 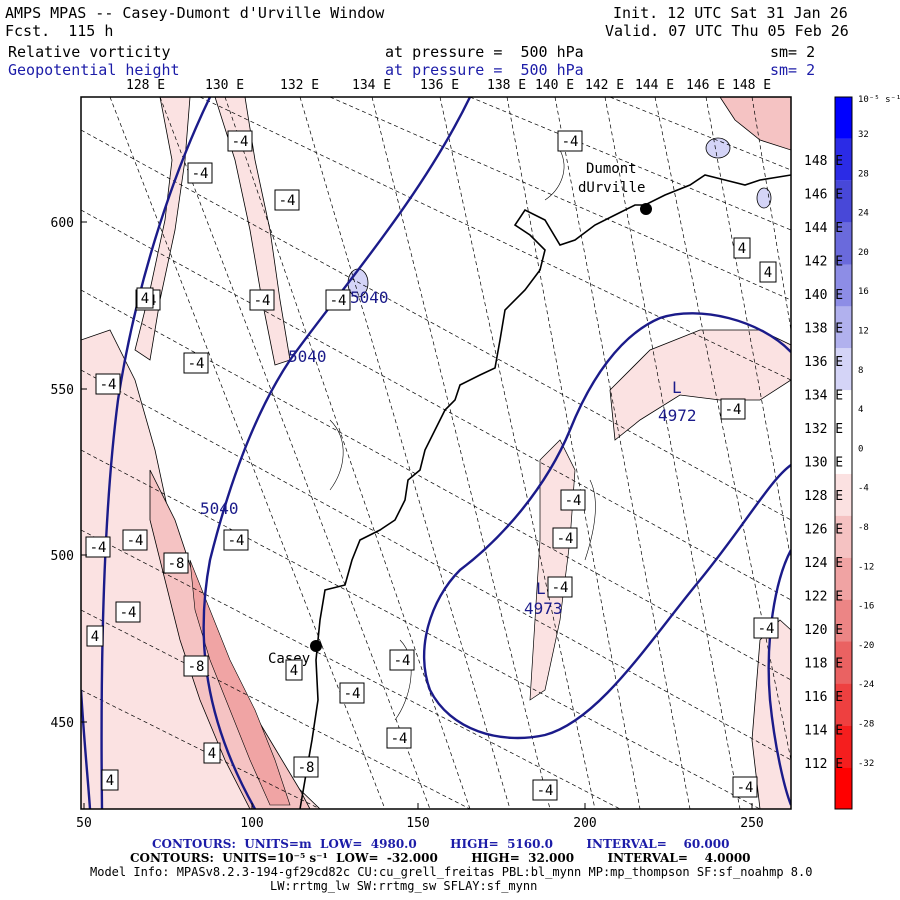 What do you see at coordinates (863, 528) in the screenshot?
I see `colorbar-label: -8` at bounding box center [863, 528].